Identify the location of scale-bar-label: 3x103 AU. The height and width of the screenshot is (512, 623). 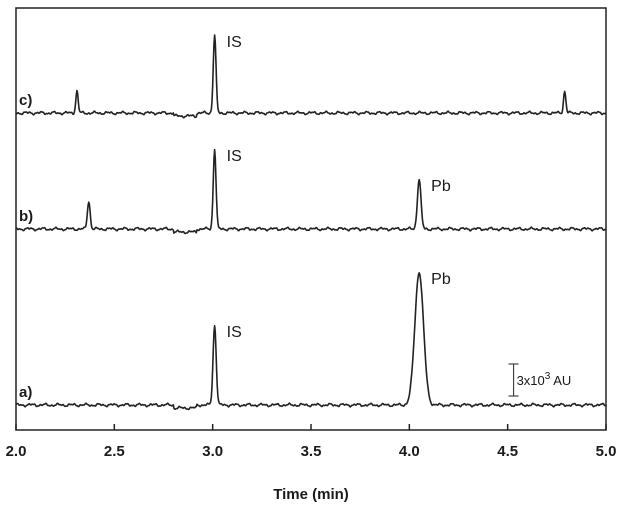
(544, 379).